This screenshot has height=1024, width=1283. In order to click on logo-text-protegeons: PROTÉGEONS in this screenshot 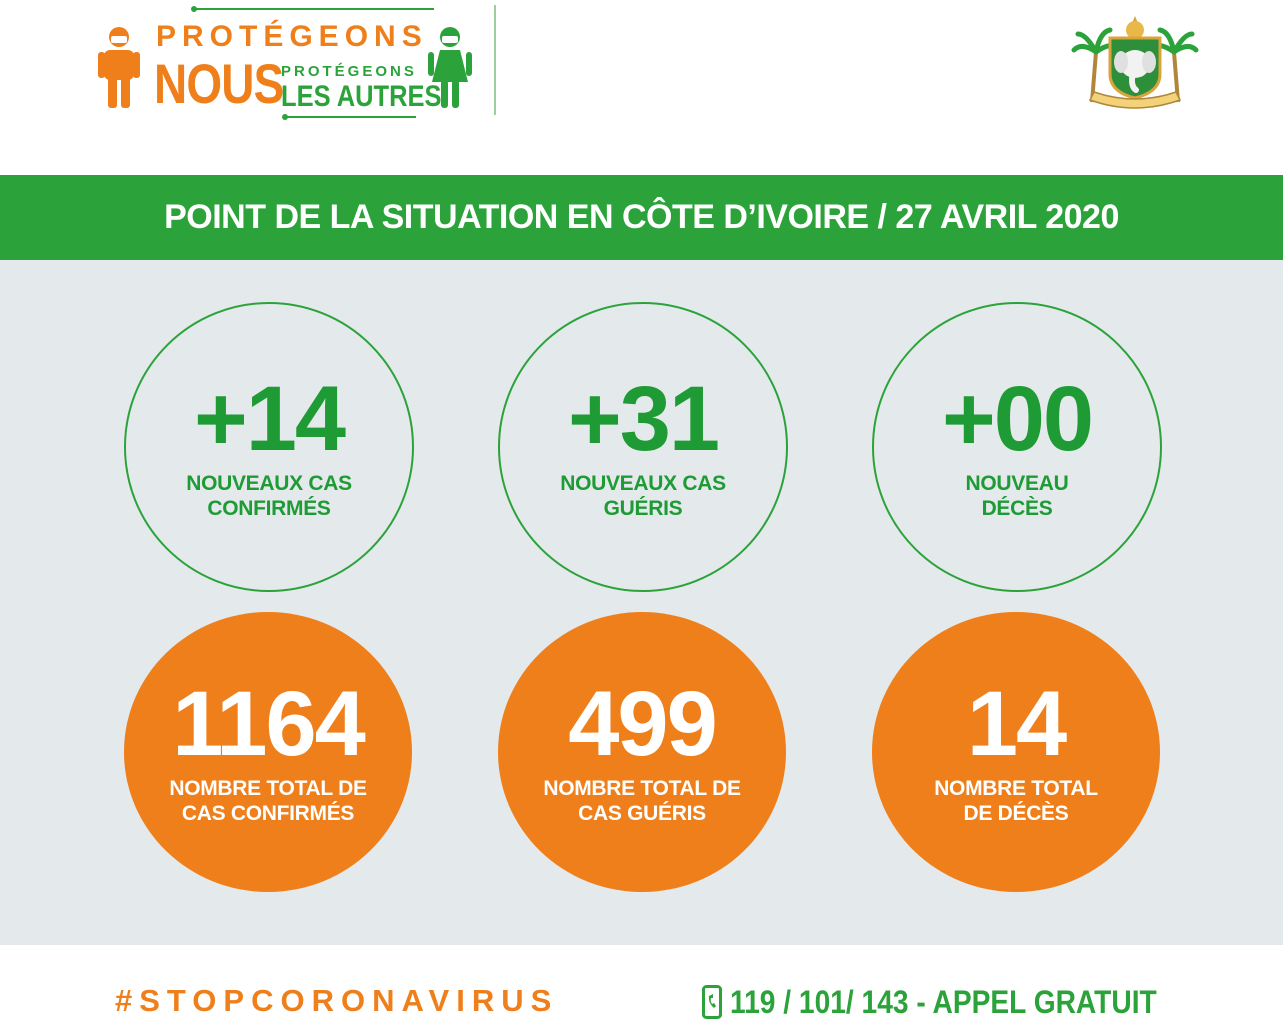, I will do `click(292, 36)`.